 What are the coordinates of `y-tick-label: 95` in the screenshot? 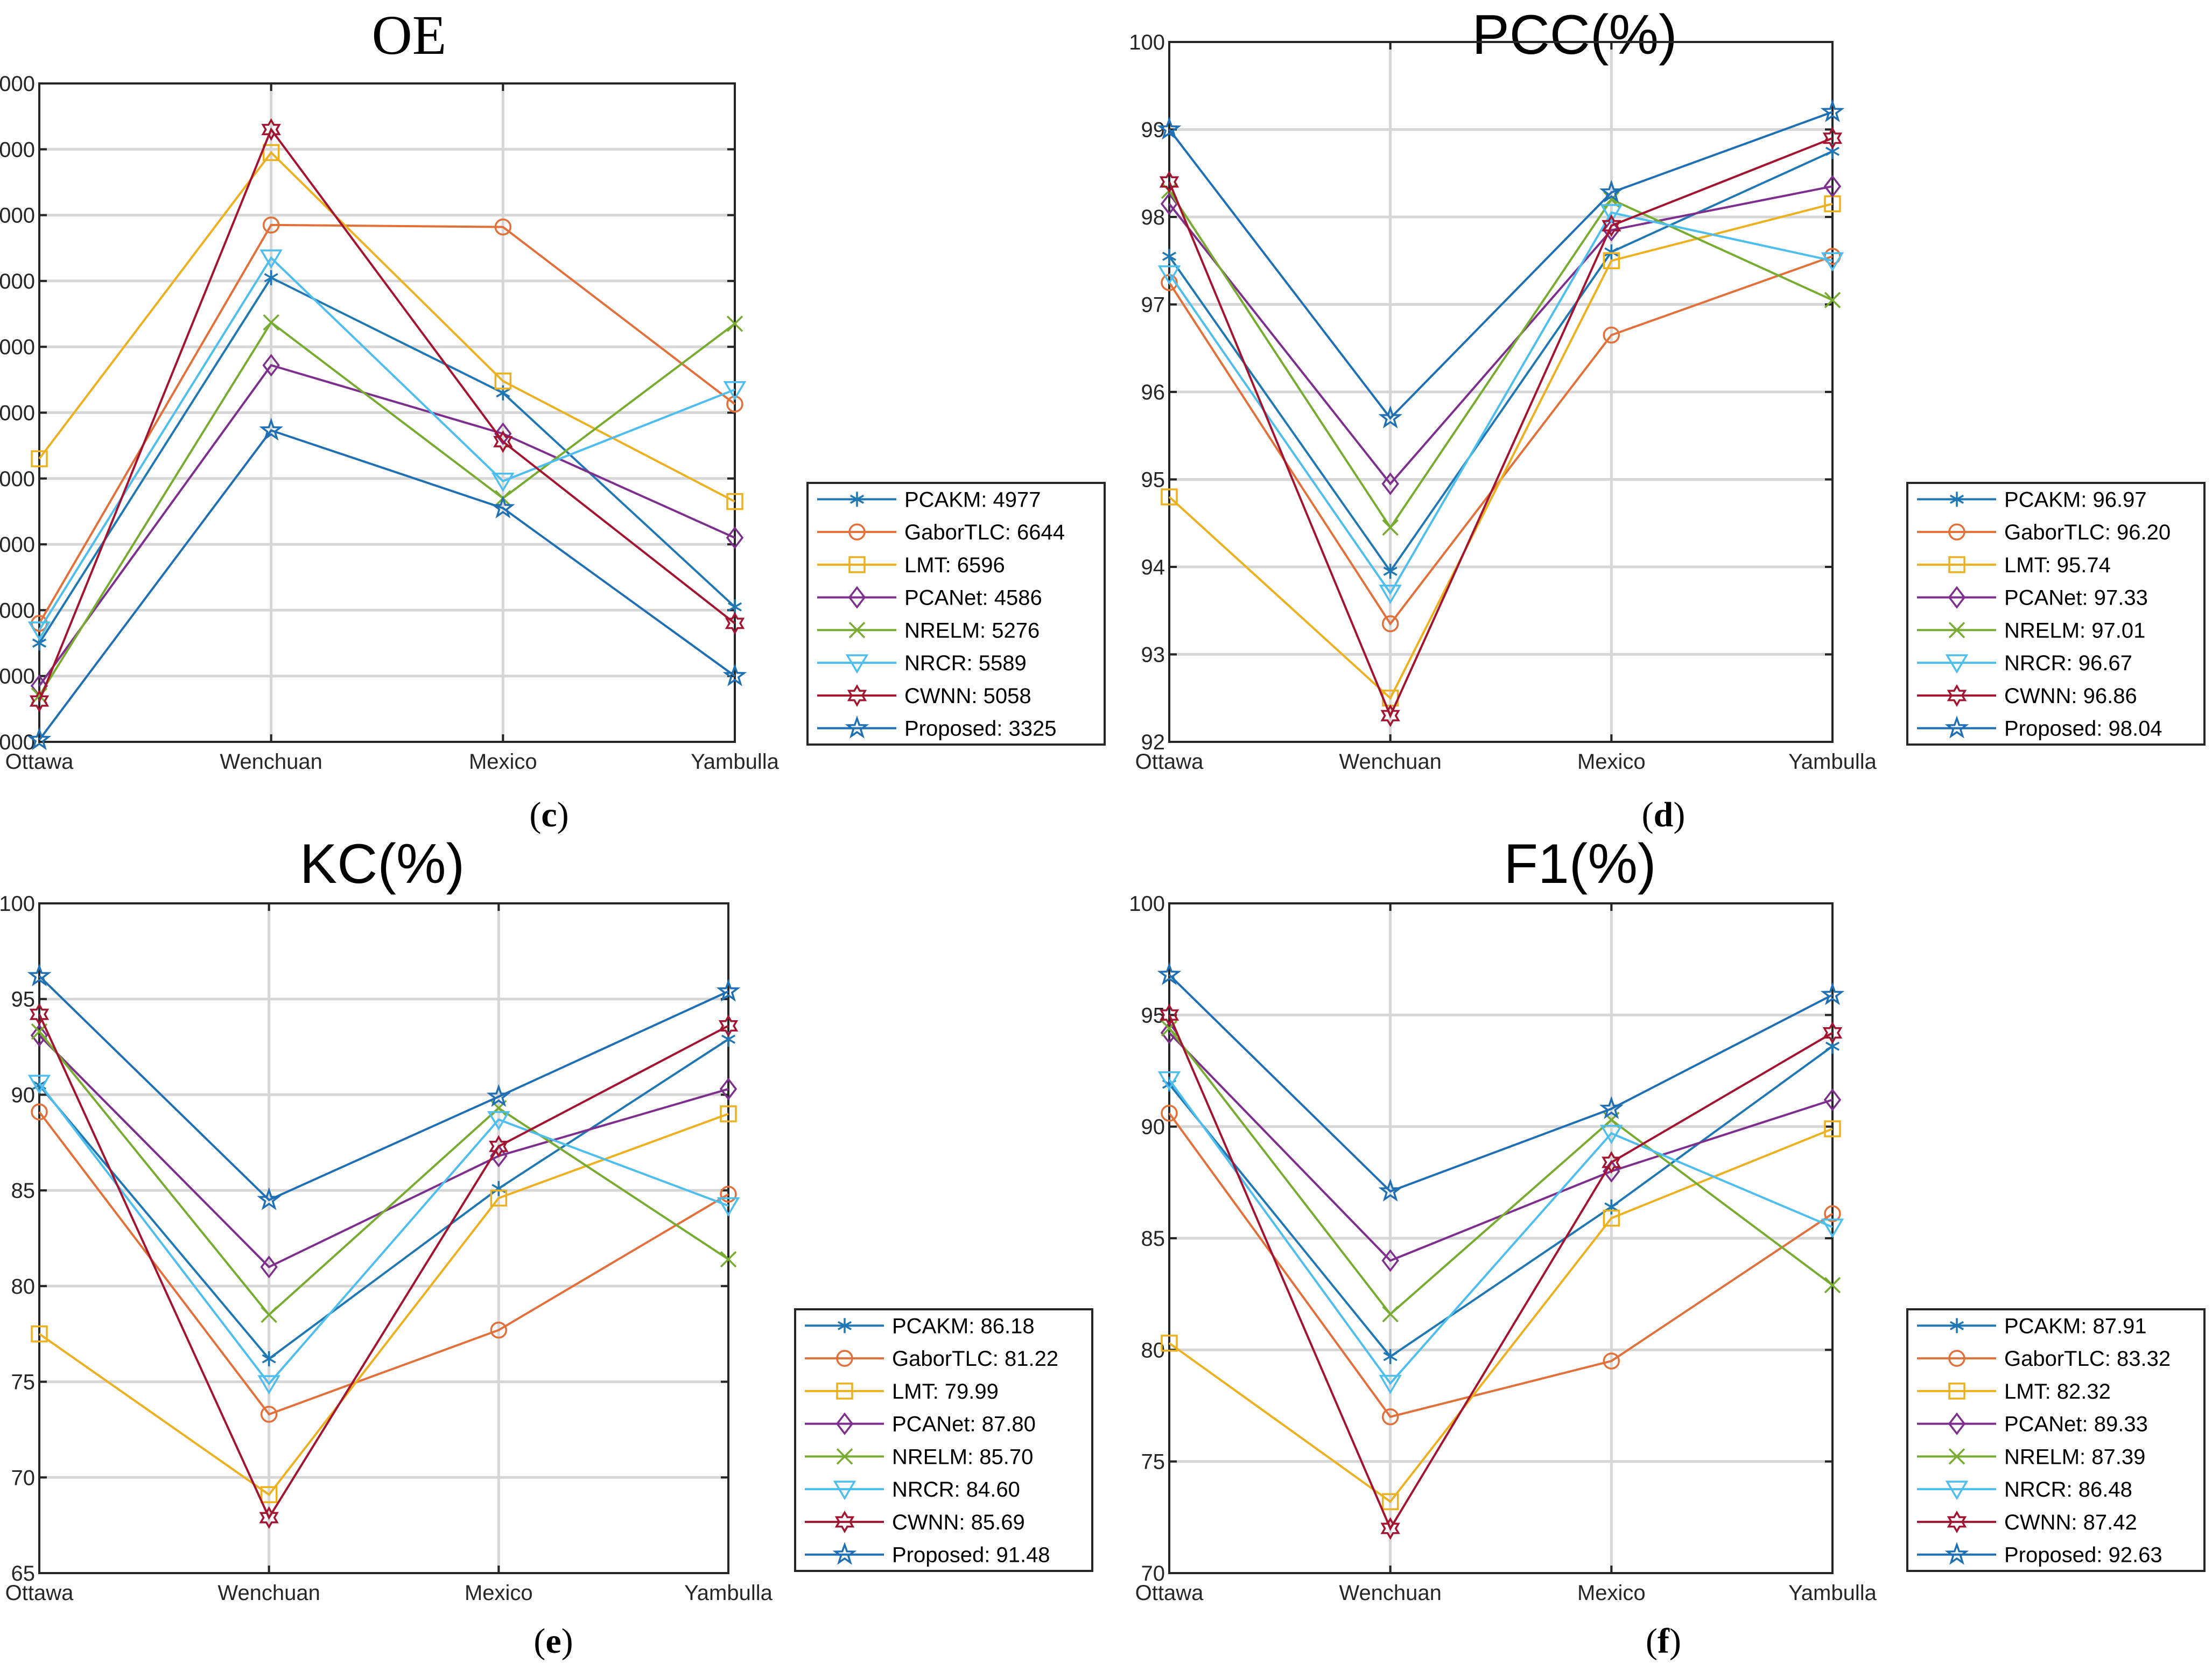 It's located at (23, 1000).